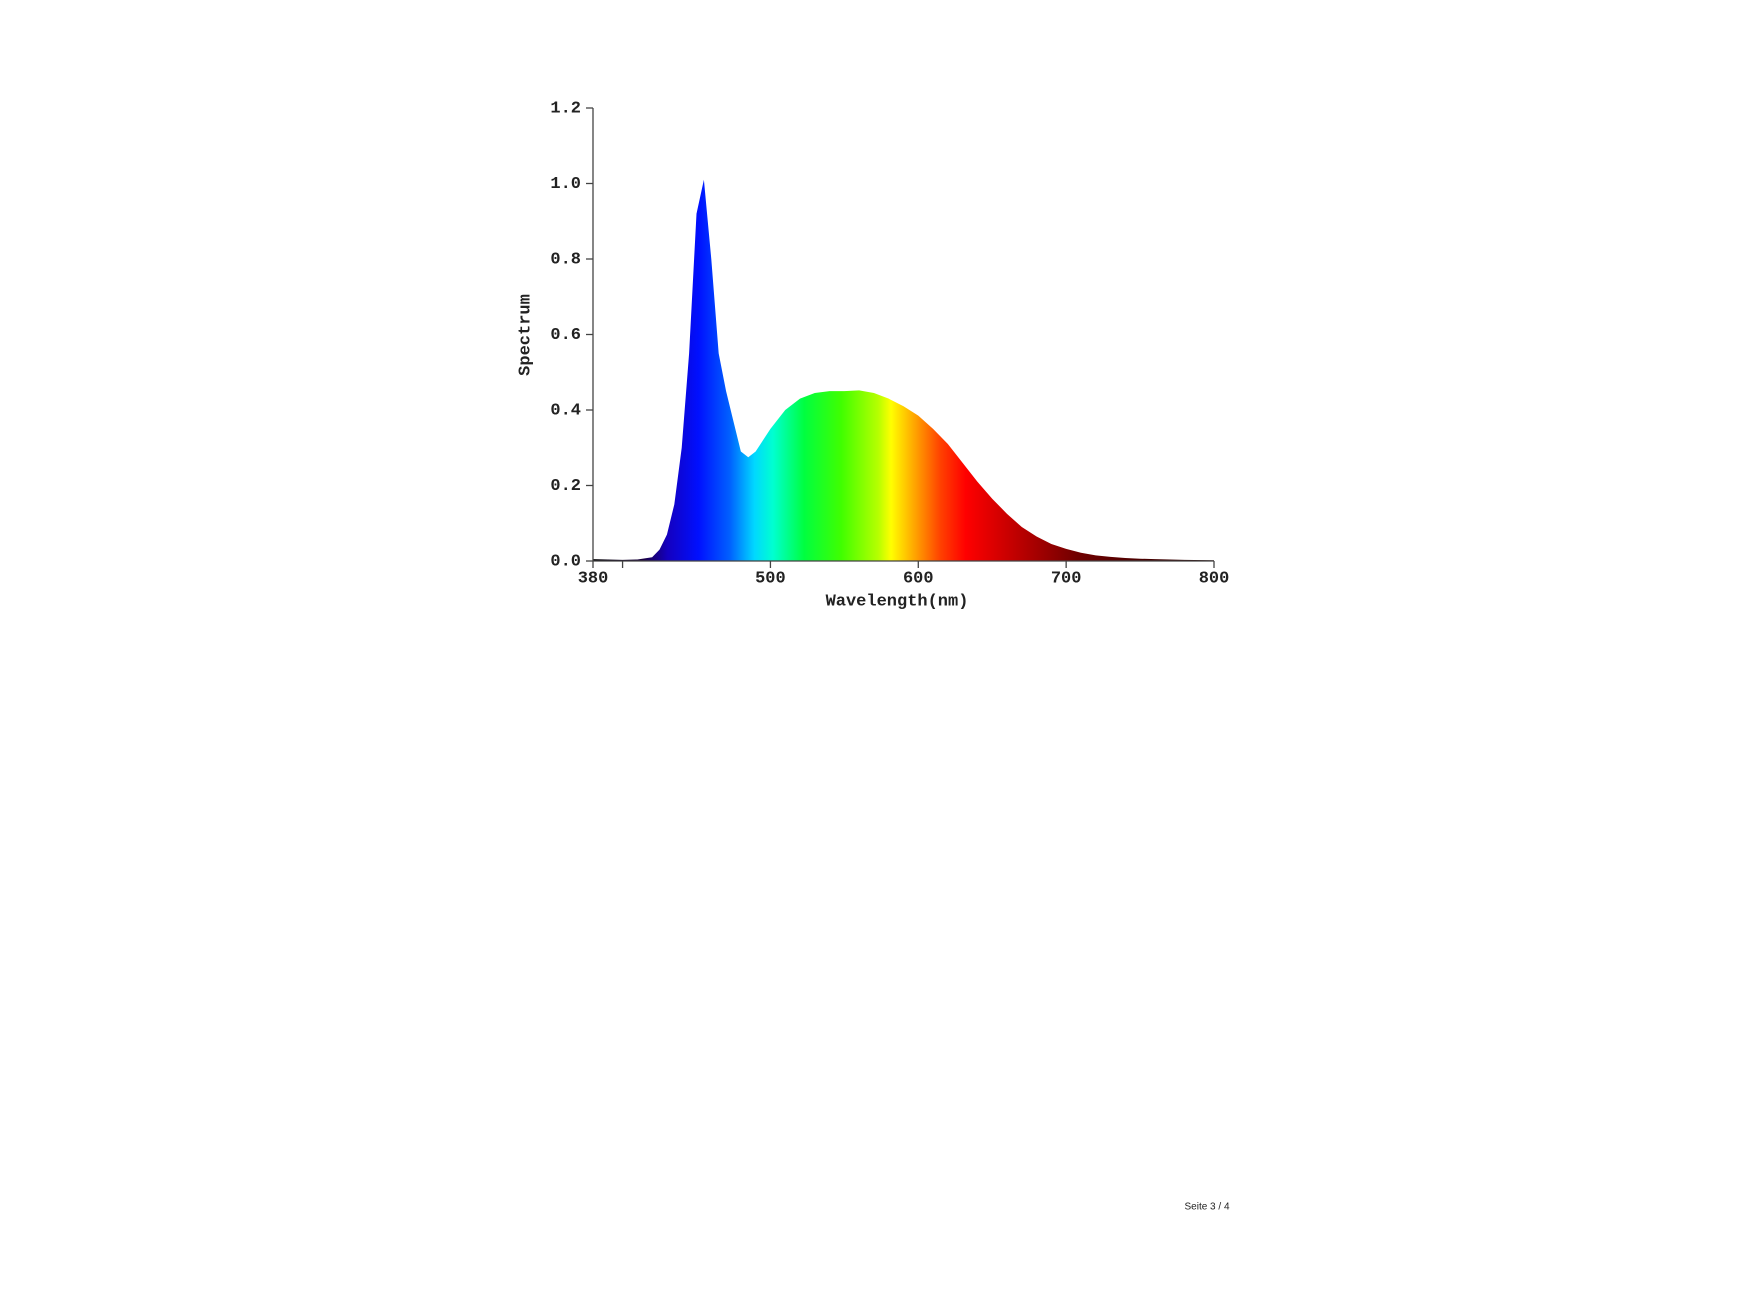  What do you see at coordinates (897, 601) in the screenshot?
I see `x-axis-label: Wavelength(nm)` at bounding box center [897, 601].